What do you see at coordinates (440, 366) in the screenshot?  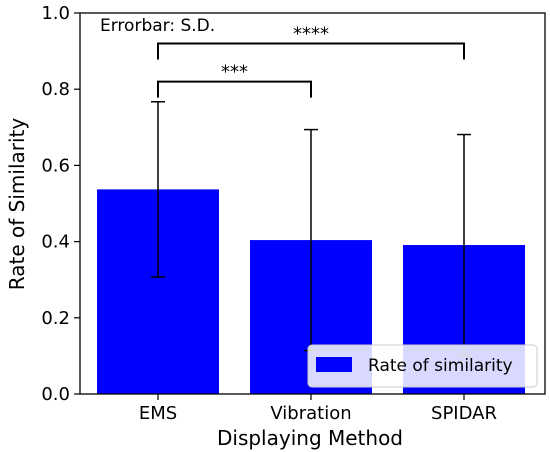 I see `legend-label: Rate of similarity` at bounding box center [440, 366].